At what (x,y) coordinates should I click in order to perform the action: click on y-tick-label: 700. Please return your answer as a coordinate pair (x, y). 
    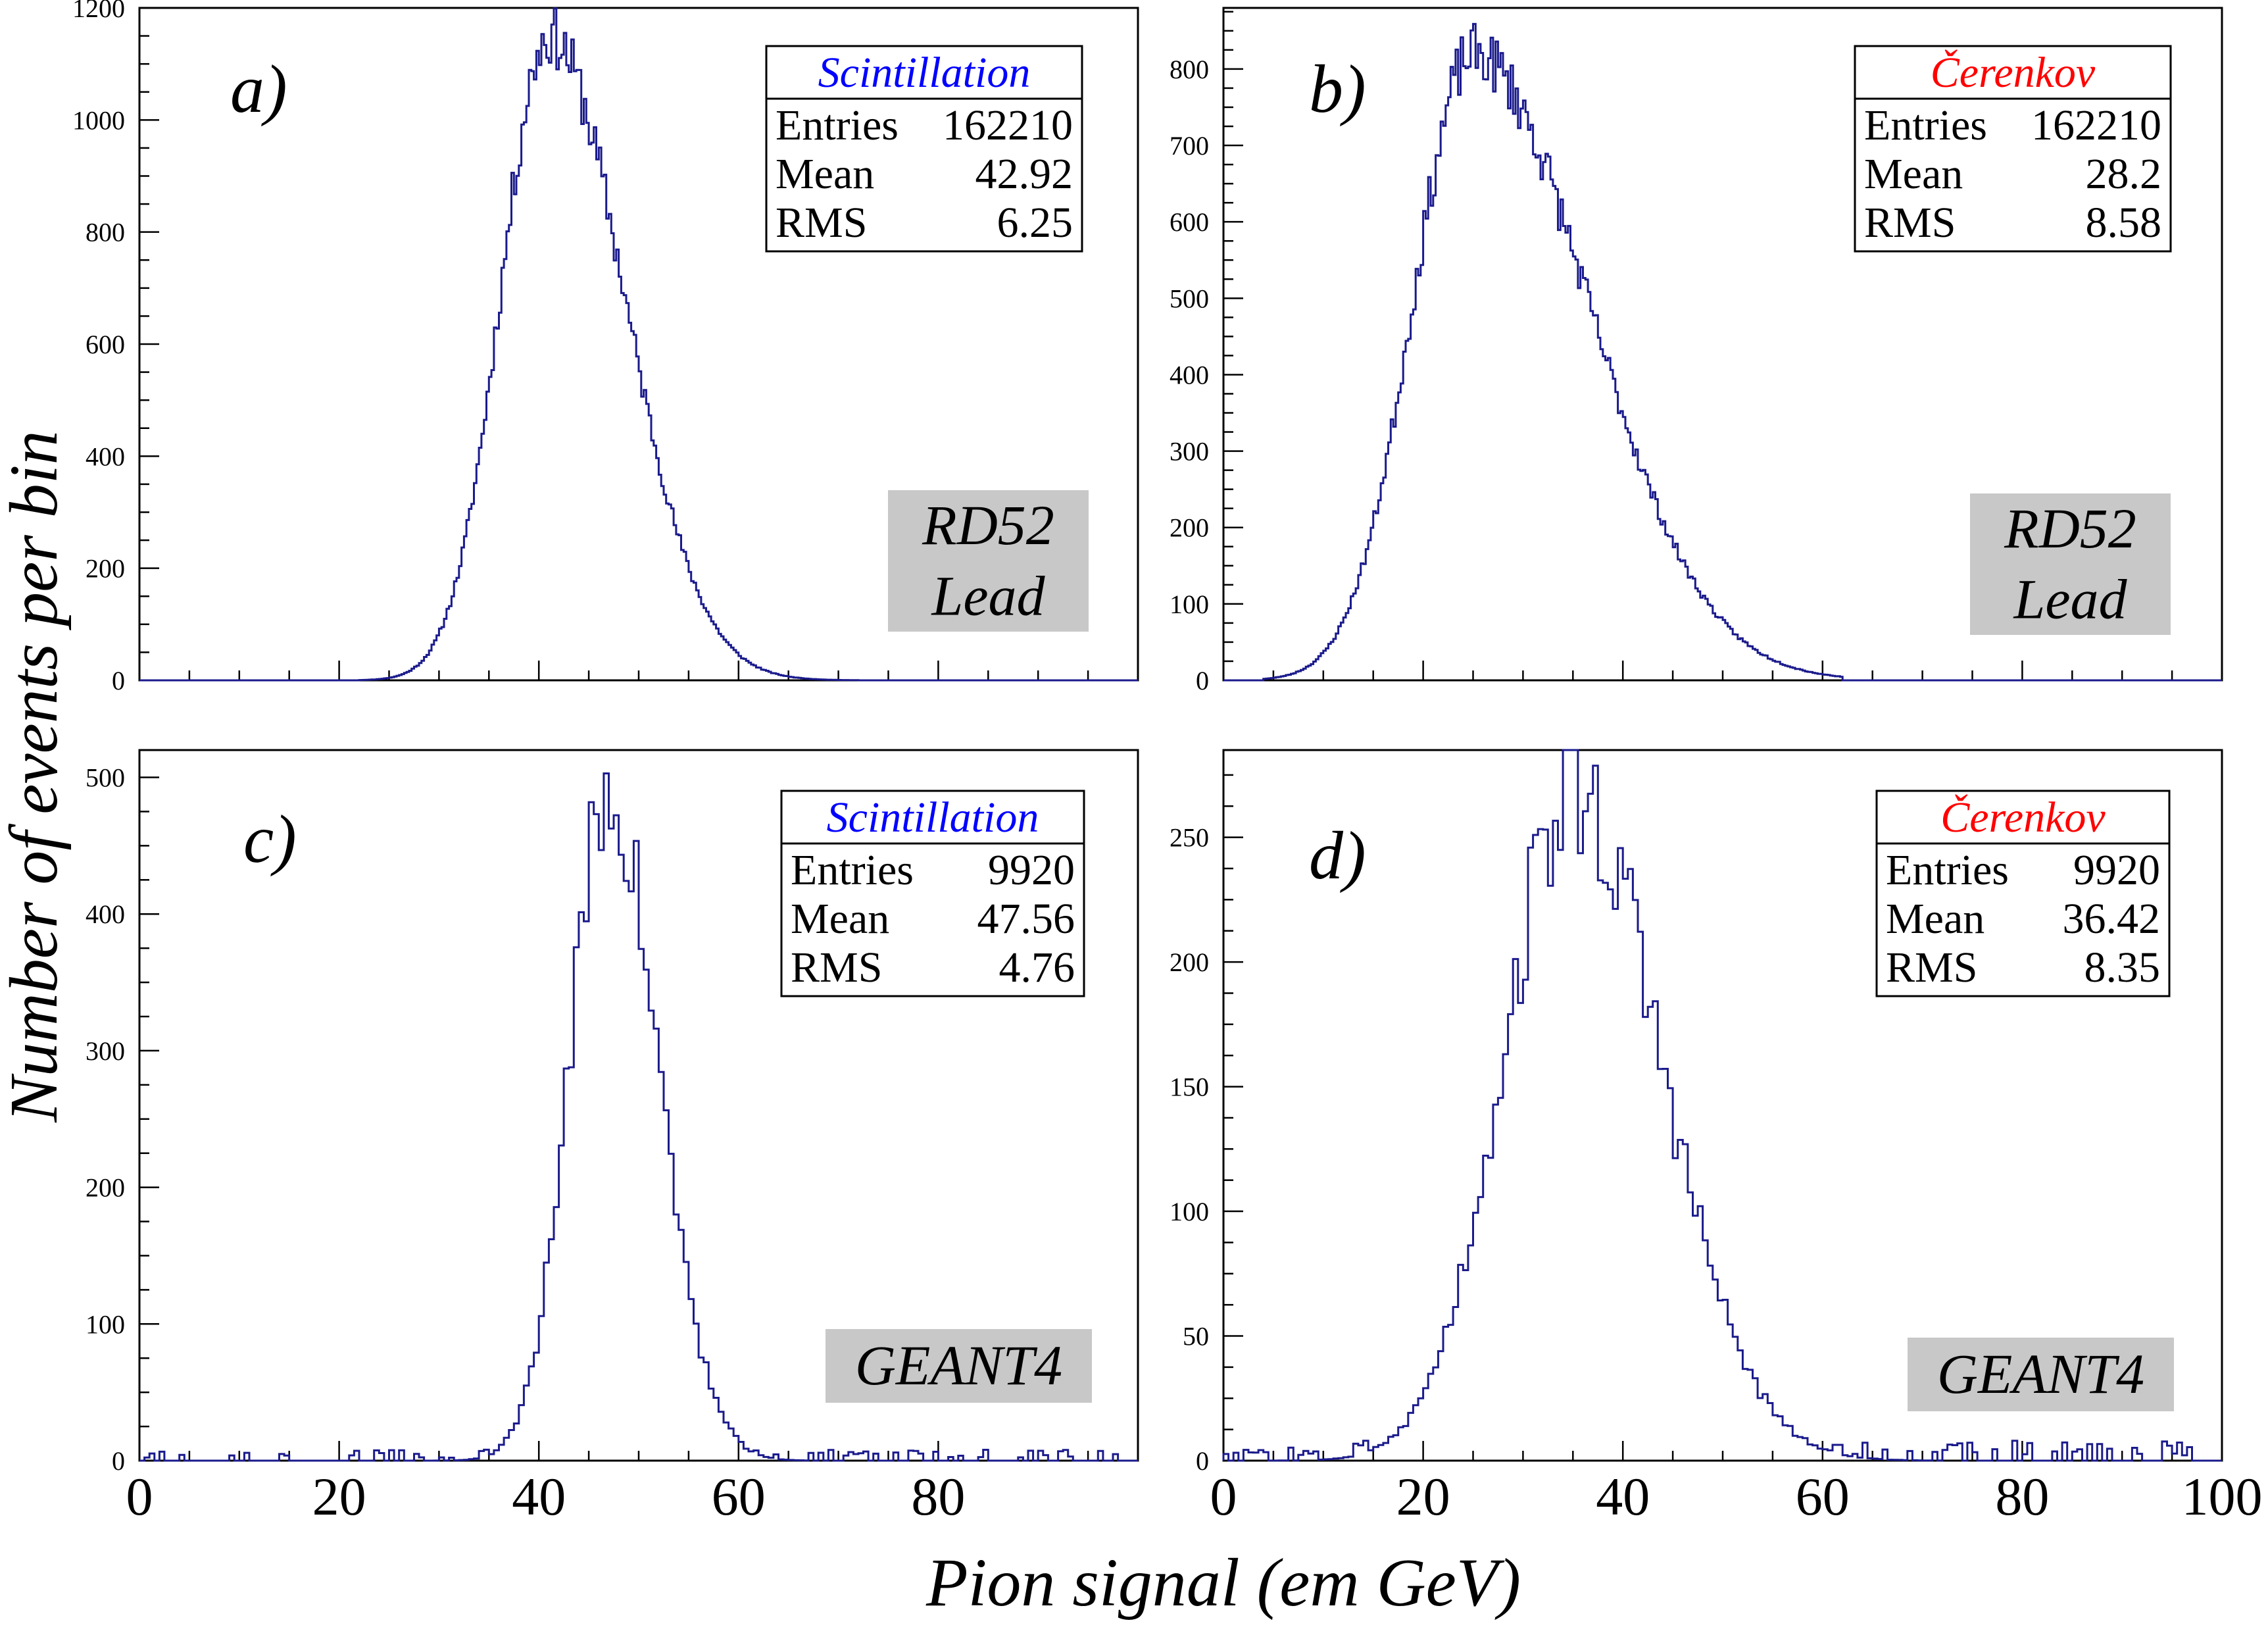
    Looking at the image, I should click on (1189, 146).